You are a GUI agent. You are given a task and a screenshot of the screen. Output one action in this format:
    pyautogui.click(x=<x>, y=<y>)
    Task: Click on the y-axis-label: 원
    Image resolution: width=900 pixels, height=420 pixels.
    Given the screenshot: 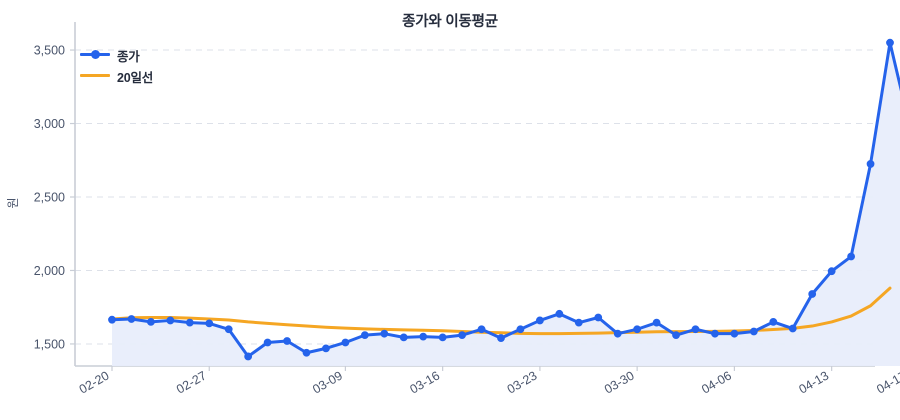 What is the action you would take?
    pyautogui.click(x=13, y=202)
    